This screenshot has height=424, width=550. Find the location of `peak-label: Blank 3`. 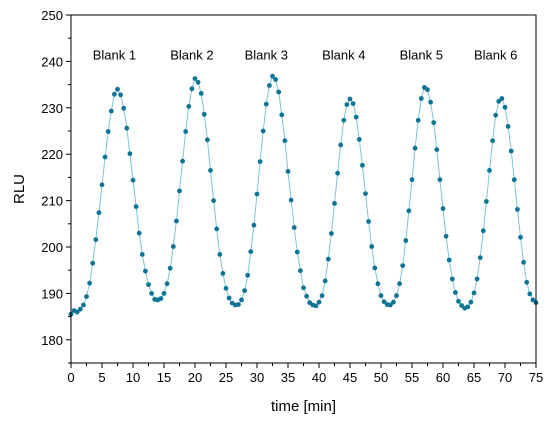

peak-label: Blank 3 is located at coordinates (266, 54).